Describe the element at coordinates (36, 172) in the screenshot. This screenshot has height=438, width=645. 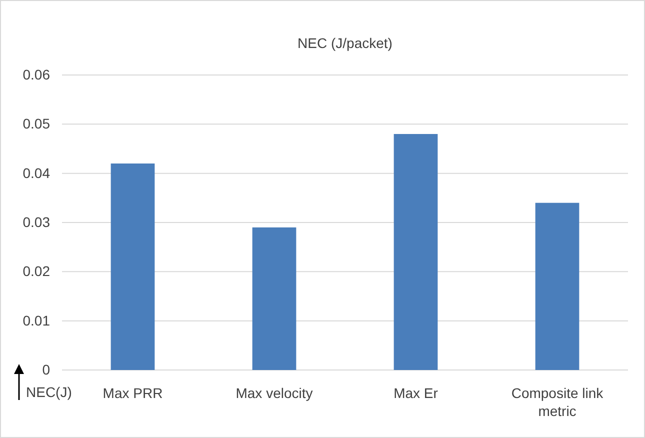
I see `y-tick-label: 0.04` at that location.